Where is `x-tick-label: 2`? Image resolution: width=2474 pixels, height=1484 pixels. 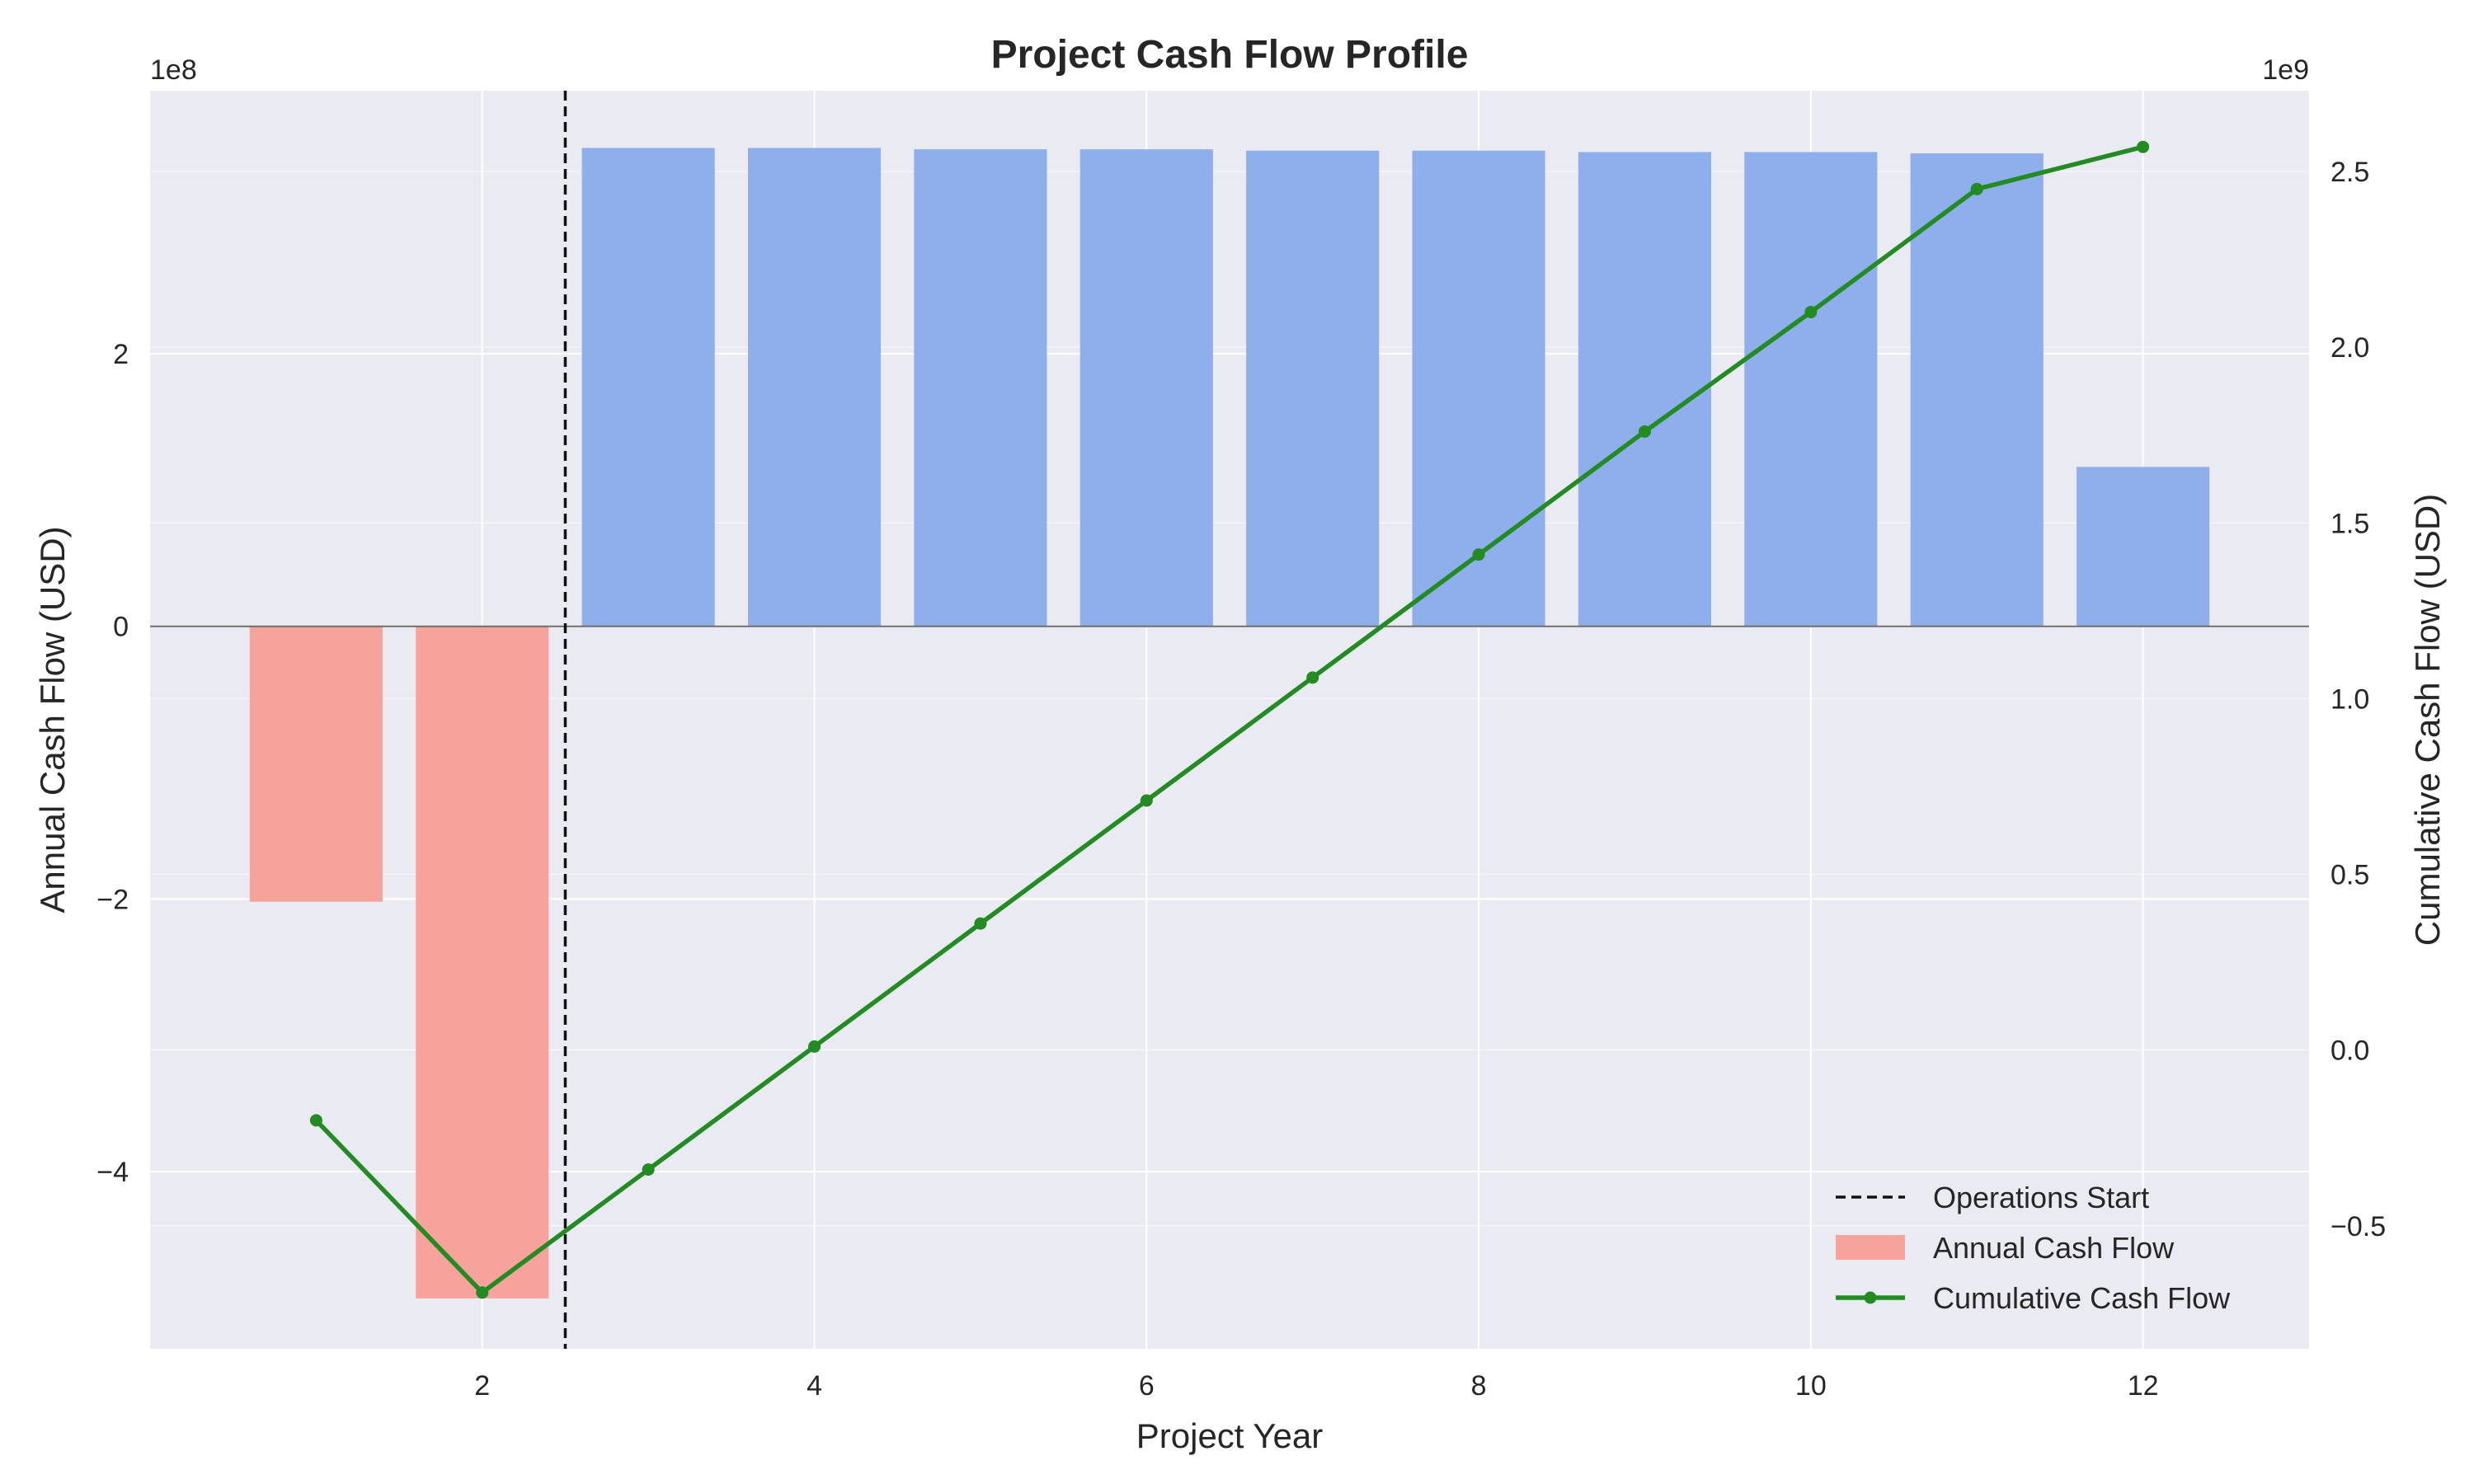
x-tick-label: 2 is located at coordinates (482, 1386).